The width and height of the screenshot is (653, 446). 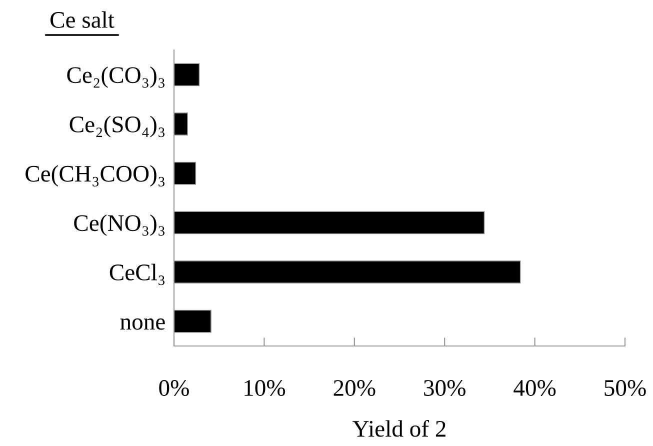 What do you see at coordinates (117, 127) in the screenshot?
I see `y-tick-label: Ce₂(SO₄)₃` at bounding box center [117, 127].